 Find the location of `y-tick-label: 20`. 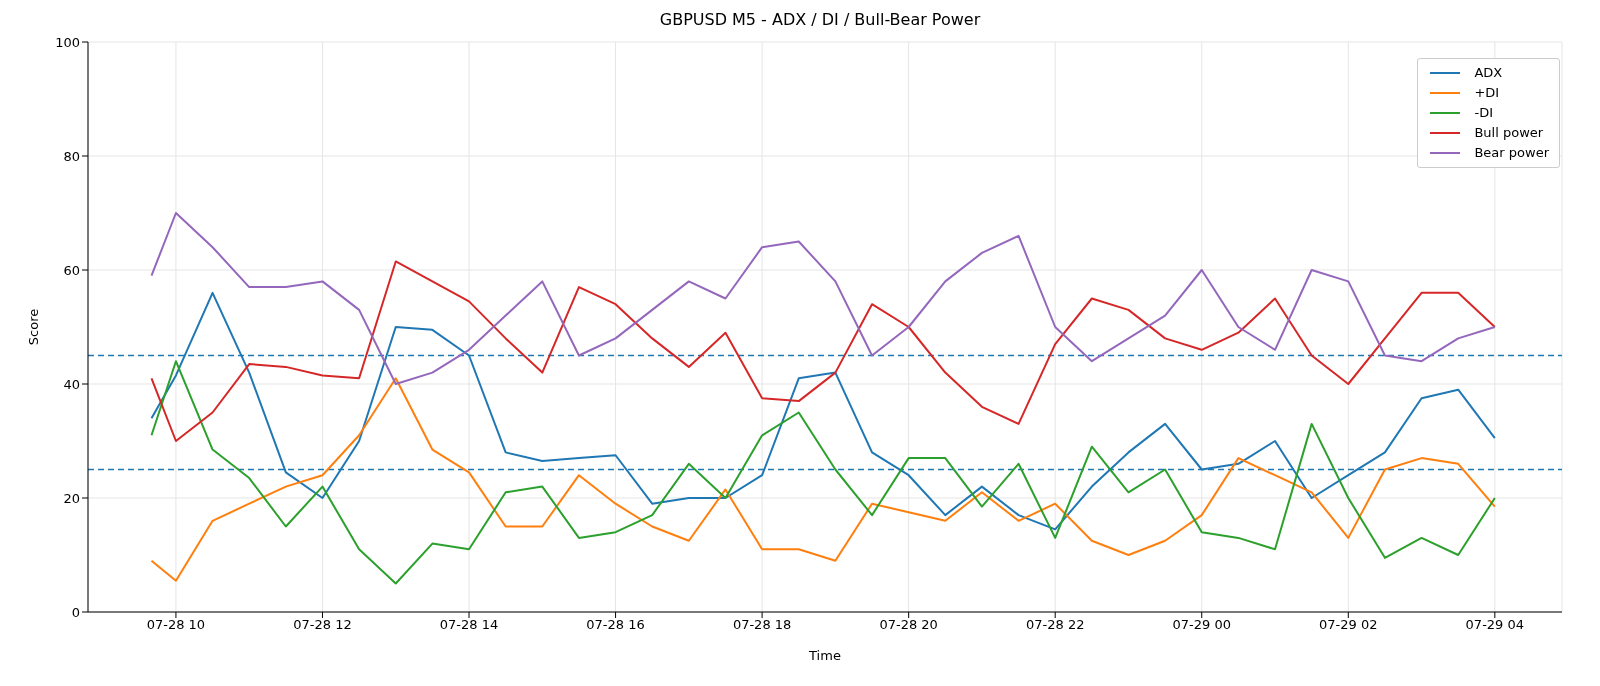

y-tick-label: 20 is located at coordinates (71, 498).